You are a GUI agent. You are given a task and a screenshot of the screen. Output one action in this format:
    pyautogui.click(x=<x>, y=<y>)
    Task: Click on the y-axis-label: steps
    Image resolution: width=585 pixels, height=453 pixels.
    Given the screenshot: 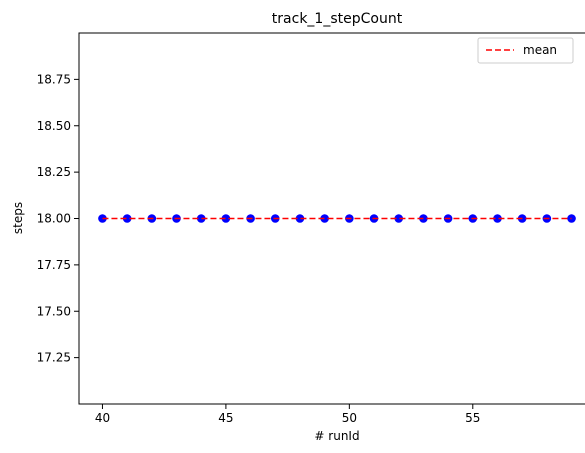 What is the action you would take?
    pyautogui.click(x=18, y=218)
    